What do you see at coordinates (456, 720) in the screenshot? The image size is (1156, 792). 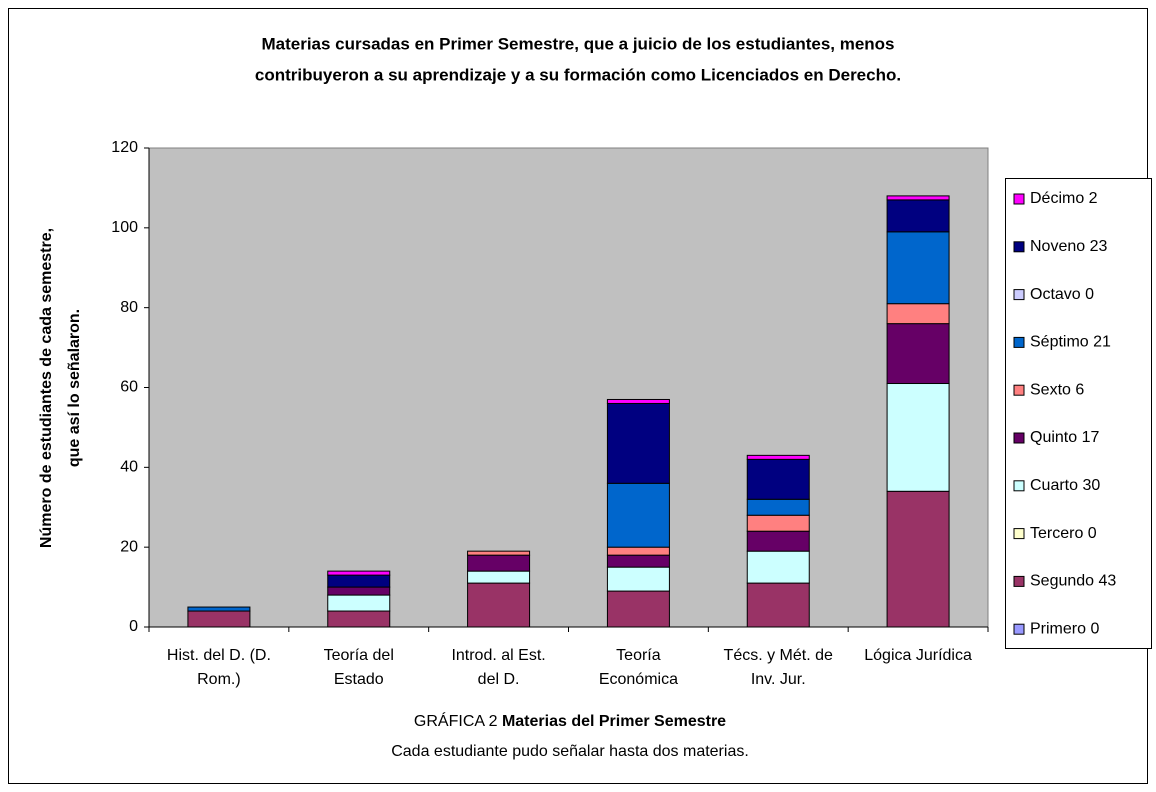 I see `caption-prefix: GRÁFICA 2` at bounding box center [456, 720].